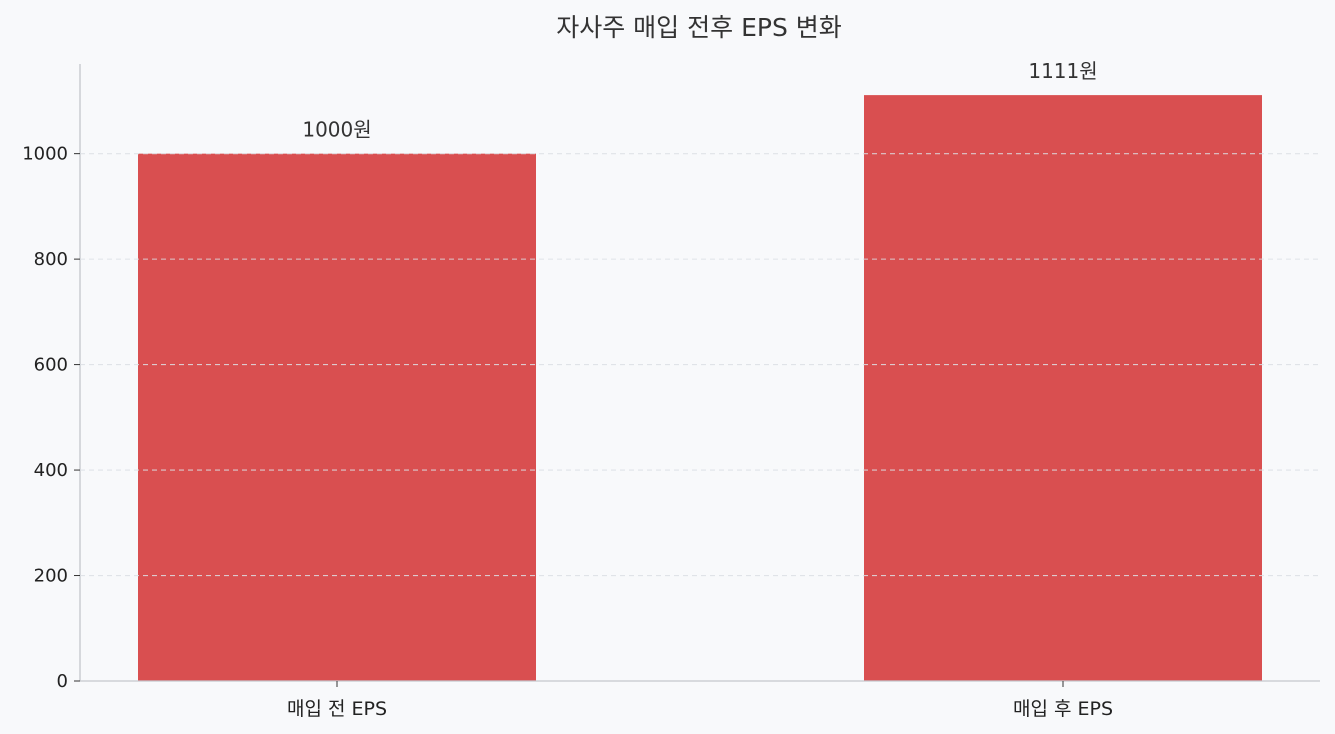 This screenshot has height=734, width=1335. What do you see at coordinates (336, 130) in the screenshot?
I see `data-label-1: 1000원` at bounding box center [336, 130].